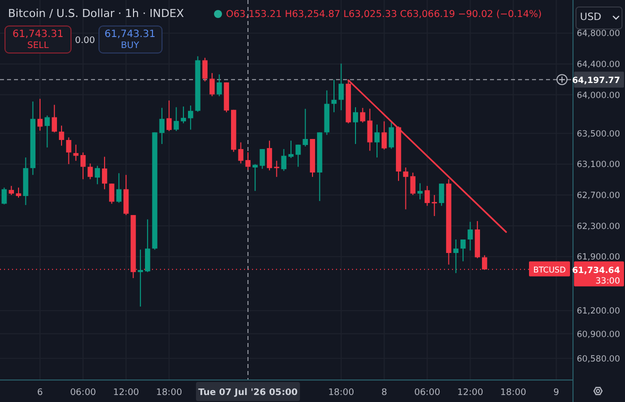 This screenshot has width=625, height=402. Describe the element at coordinates (96, 13) in the screenshot. I see `text: Bitcoin / U.S. Dollar · 1h · INDEX` at that location.